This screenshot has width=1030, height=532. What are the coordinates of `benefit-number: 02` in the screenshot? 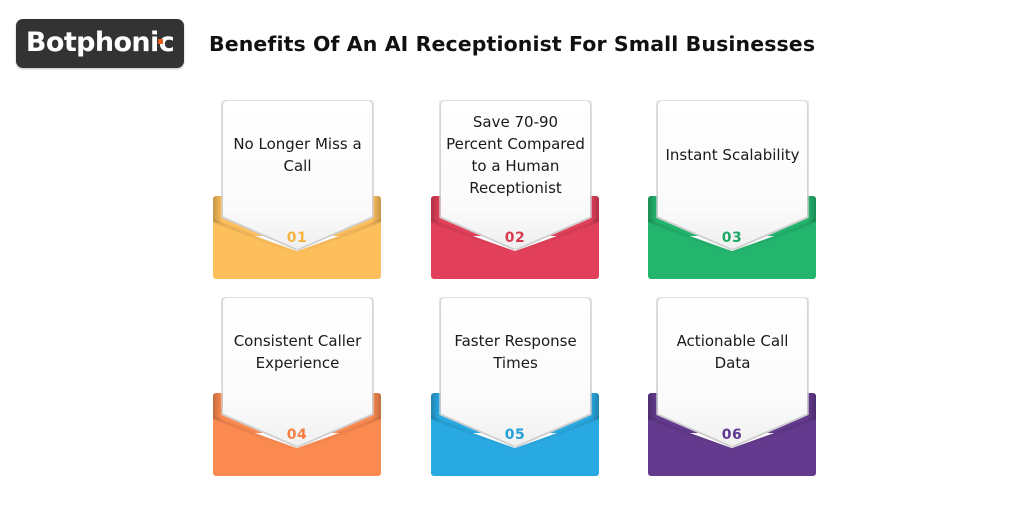 It's located at (515, 238).